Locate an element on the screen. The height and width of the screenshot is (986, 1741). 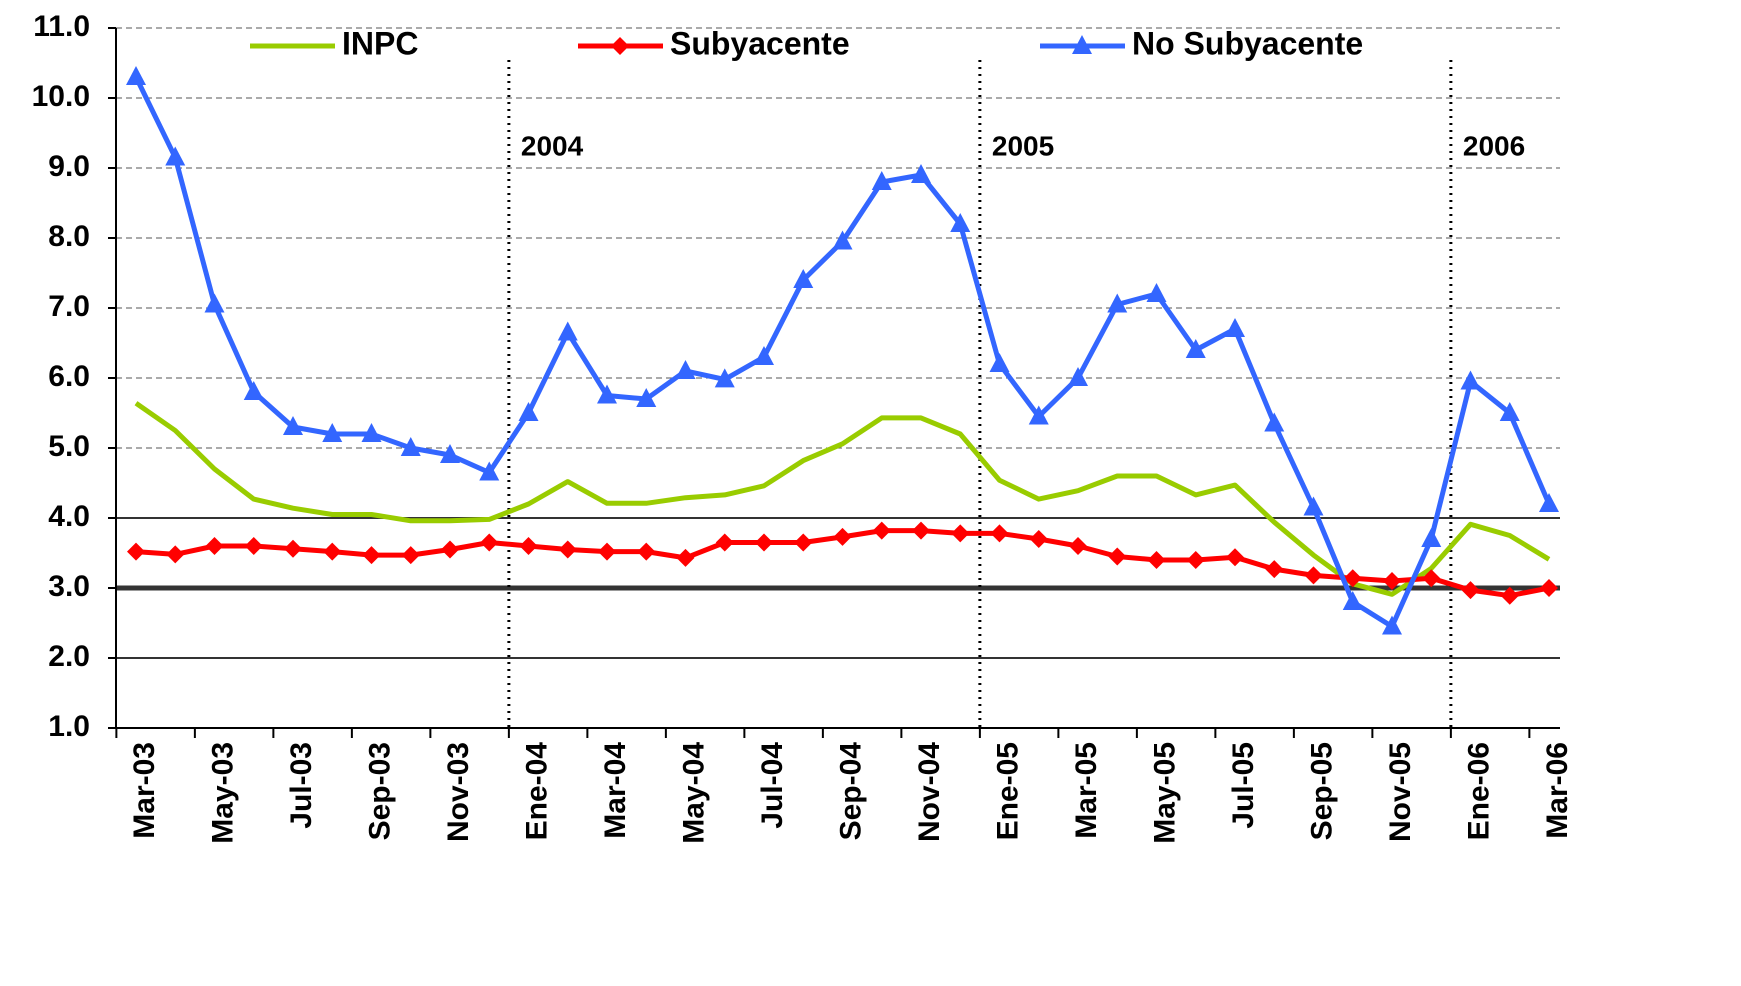
series is located at coordinates (842, 563).